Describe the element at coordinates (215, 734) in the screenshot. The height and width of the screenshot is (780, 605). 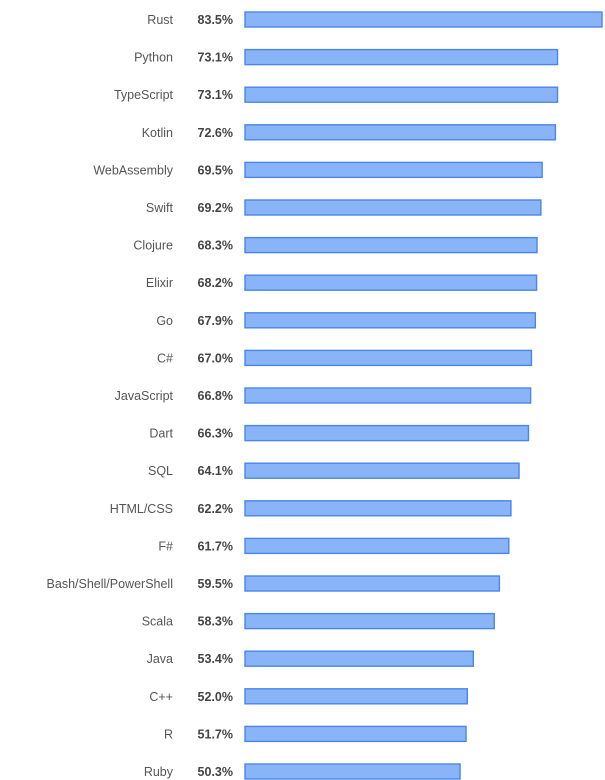
I see `value-label: 51.7%` at that location.